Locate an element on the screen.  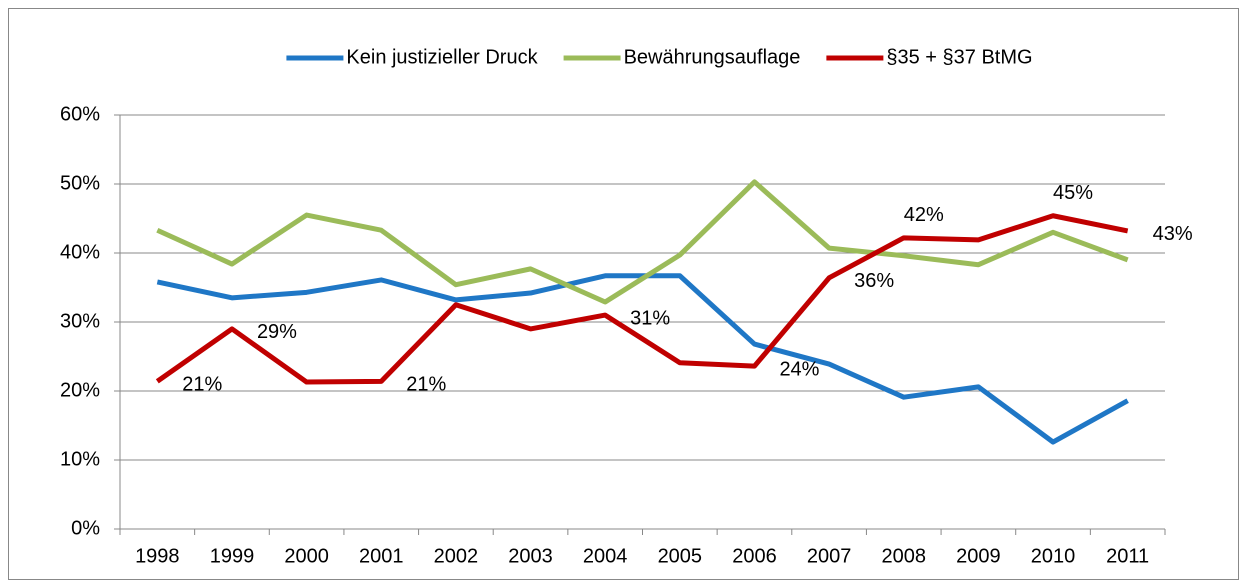
x-tick-label: 1998 is located at coordinates (157, 556).